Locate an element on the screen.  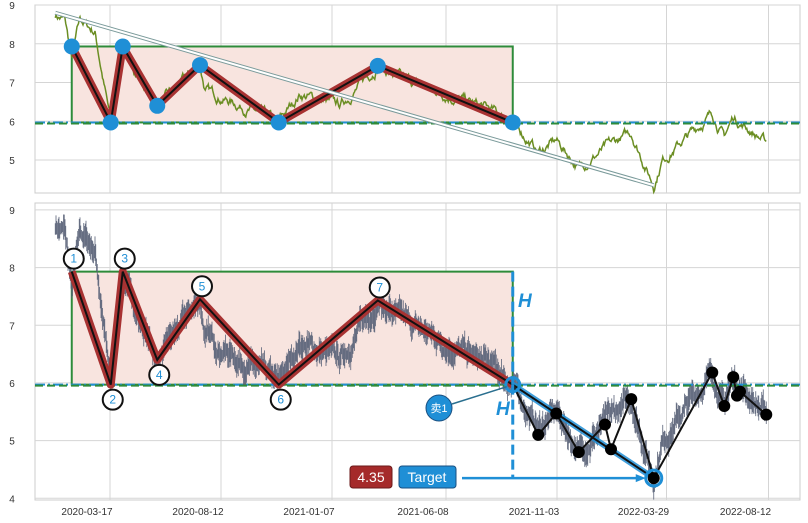
height-label-top: H is located at coordinates (525, 301).